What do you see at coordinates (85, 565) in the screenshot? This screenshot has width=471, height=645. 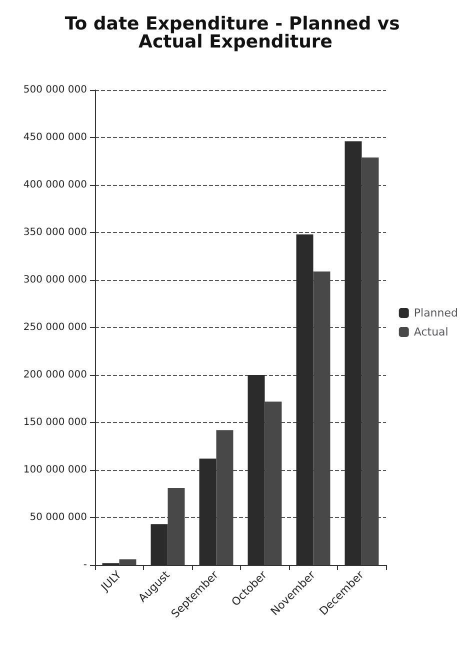 I see `y-tick-label: -` at bounding box center [85, 565].